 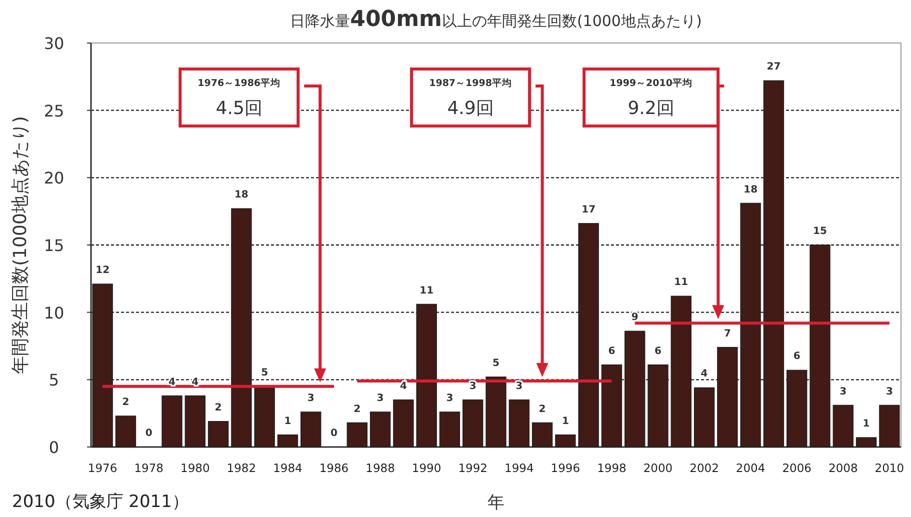 I want to click on x-tick-label: 2000, so click(x=658, y=468).